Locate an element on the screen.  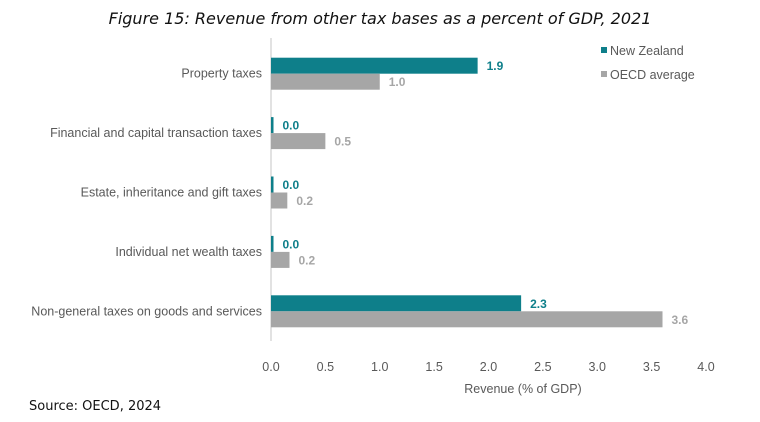
x-tick-label: 1.0 is located at coordinates (379, 367).